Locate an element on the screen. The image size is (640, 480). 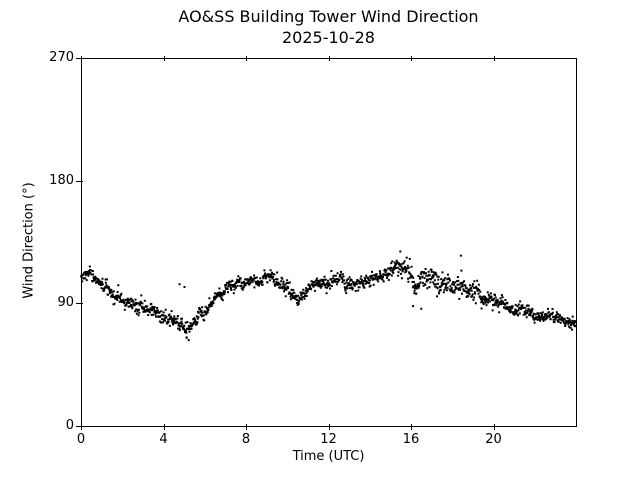
y-tick-label-3: 270 is located at coordinates (61, 57).